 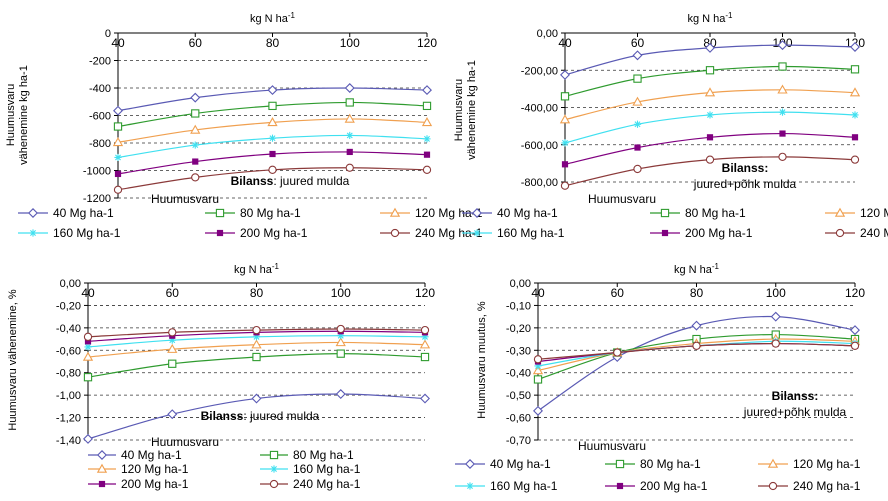 I want to click on y-tick-label: -0,20, so click(x=68, y=306).